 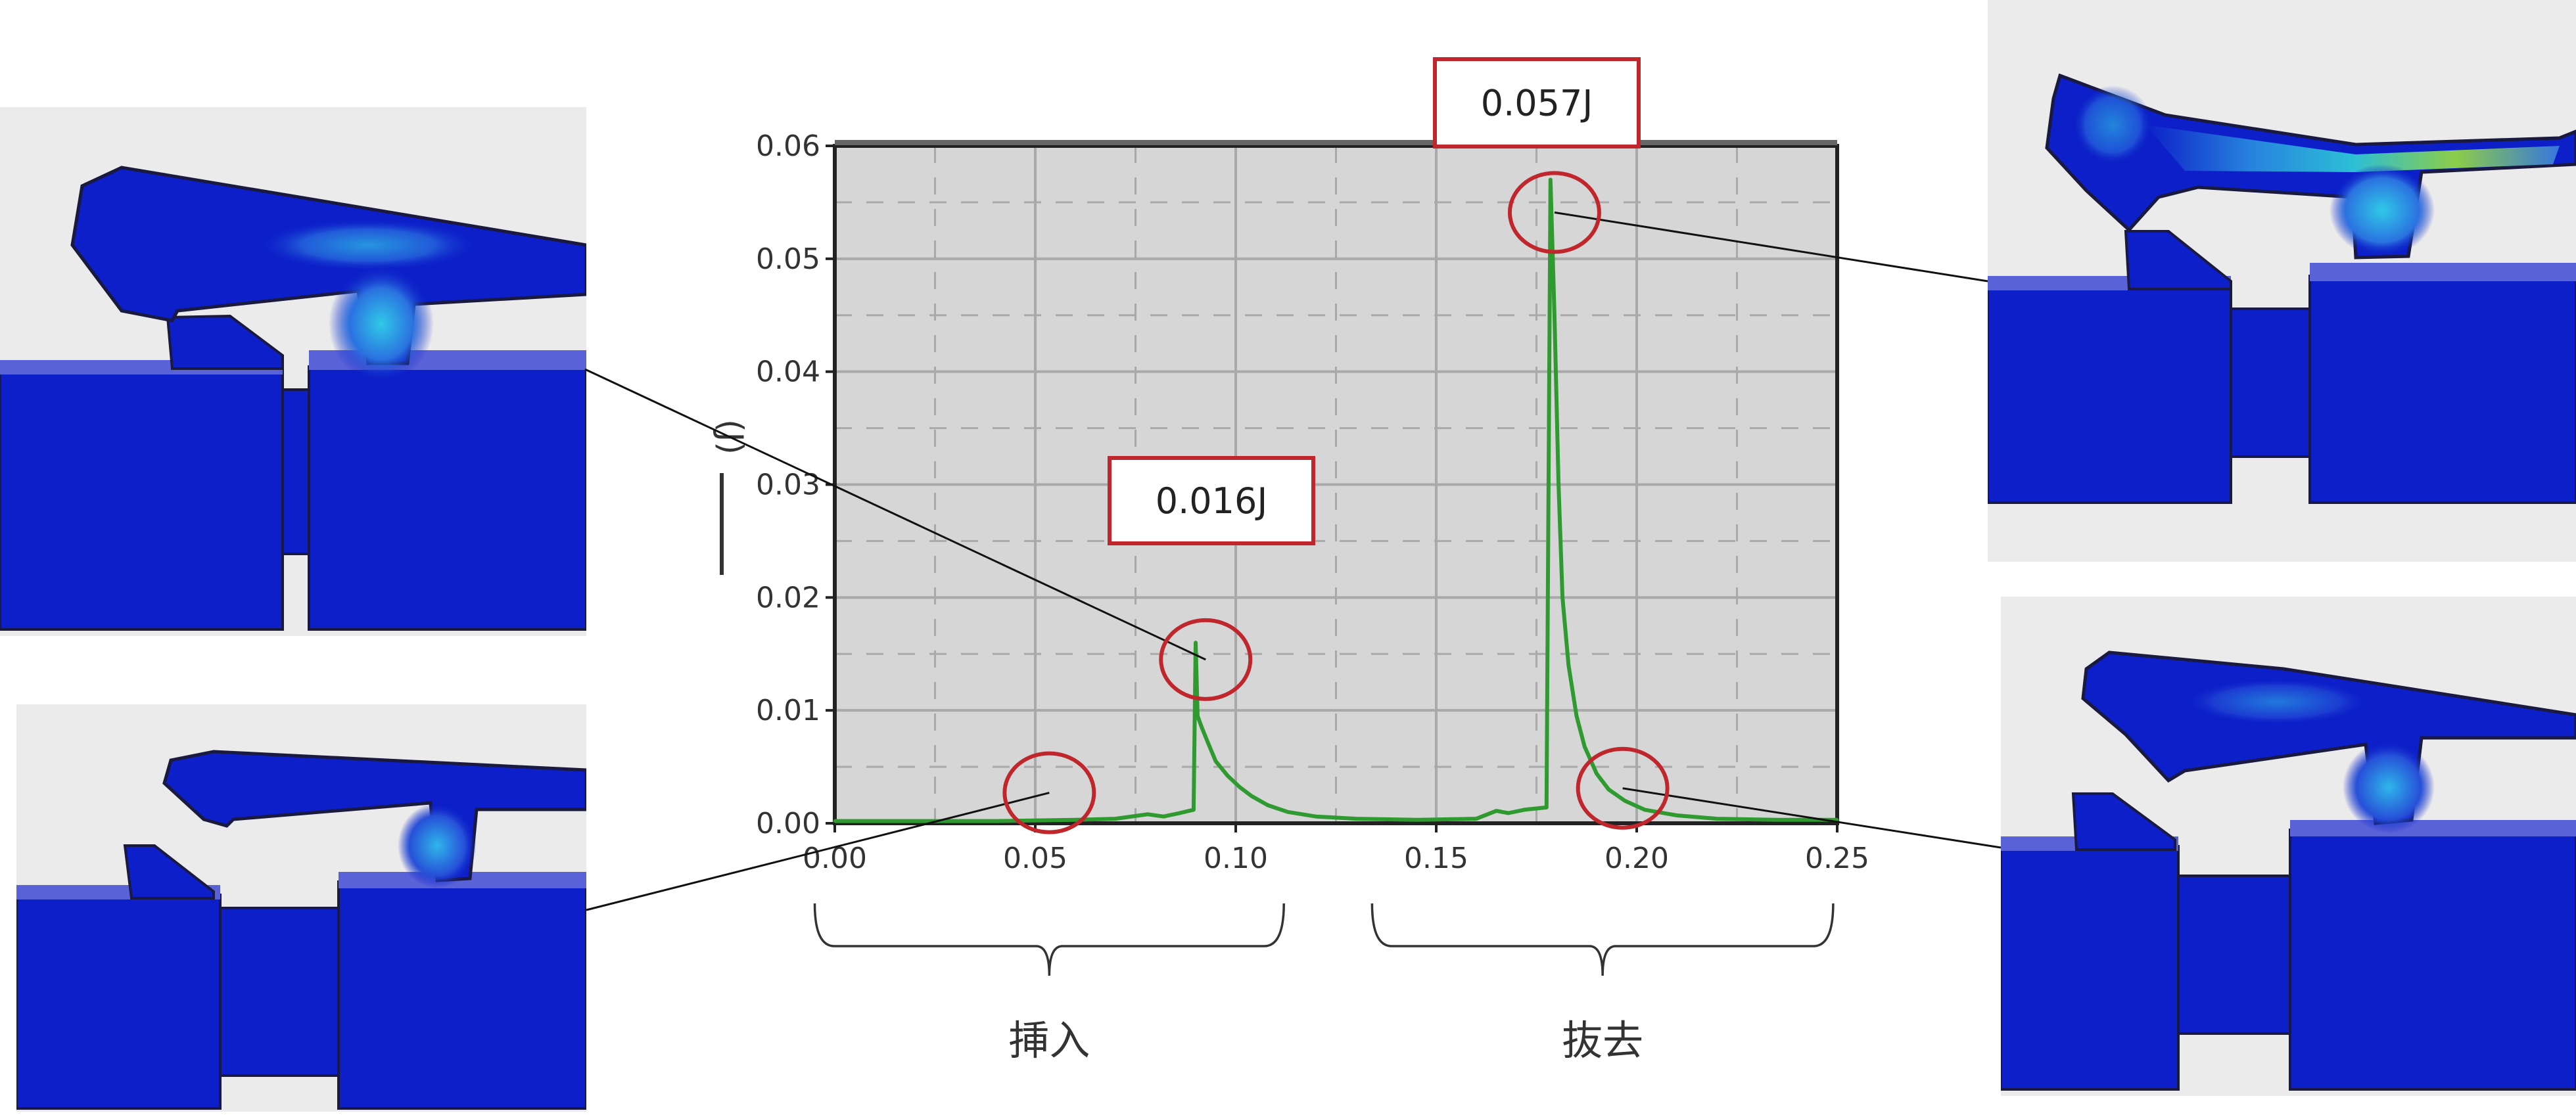 What do you see at coordinates (788, 823) in the screenshot?
I see `y-tick-label: 0.00` at bounding box center [788, 823].